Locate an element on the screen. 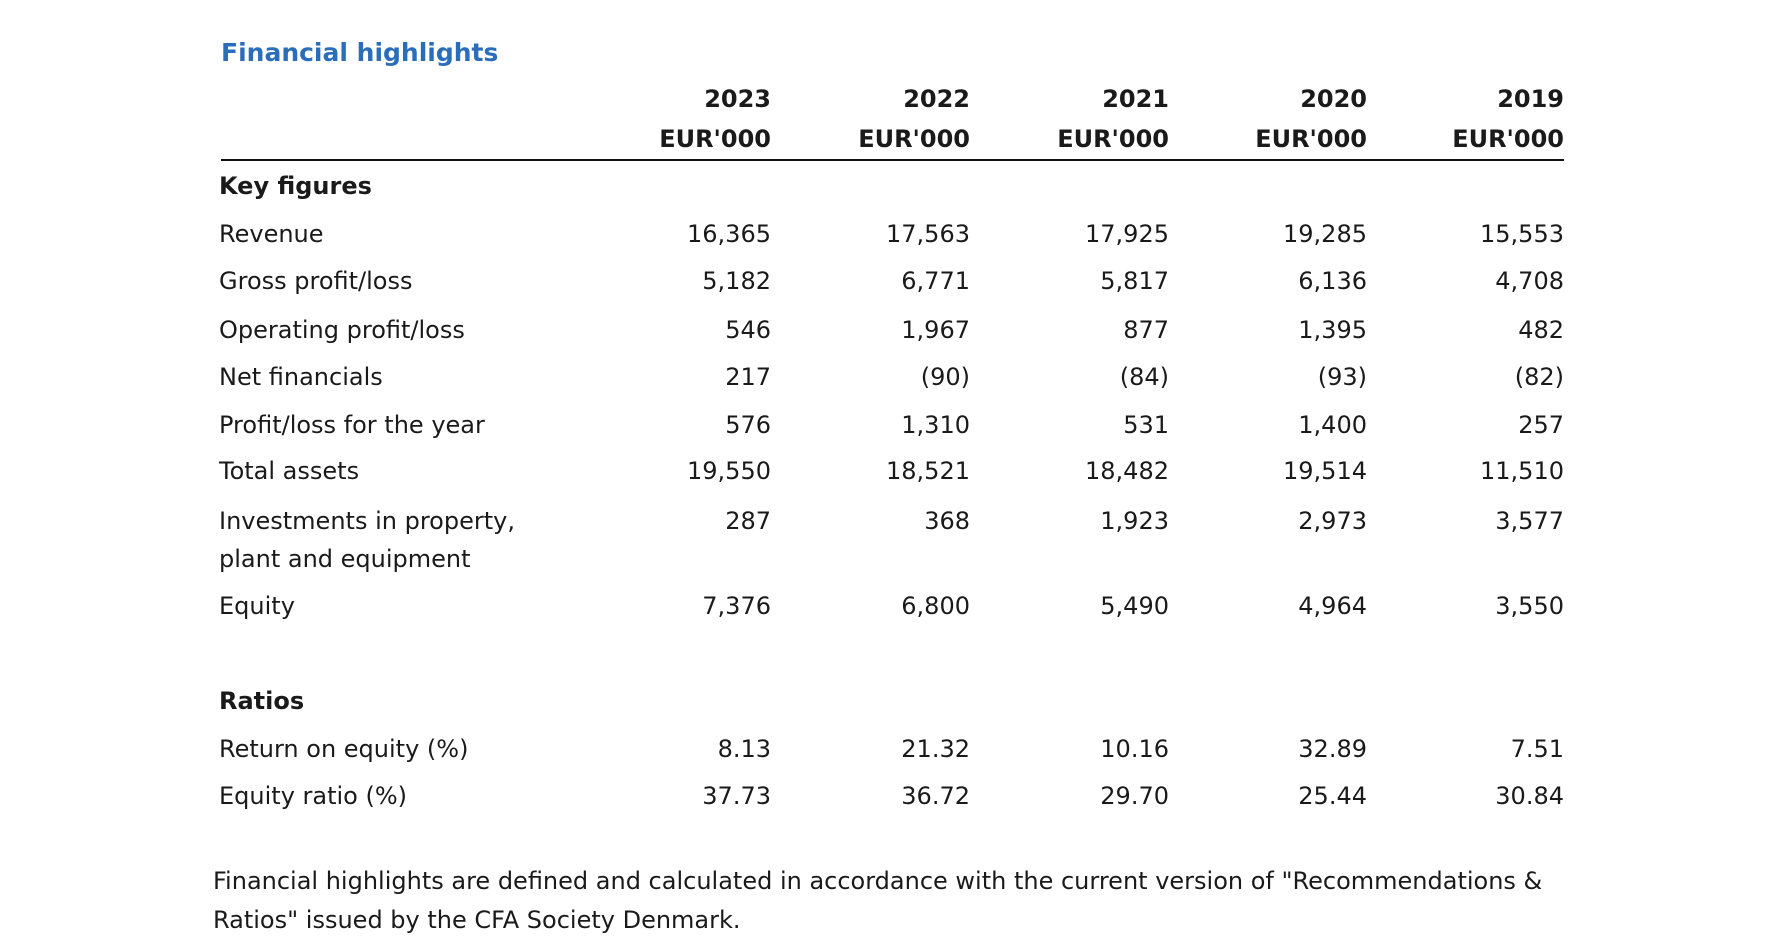 Image resolution: width=1788 pixels, height=952 pixels. cell-value: 37.73 is located at coordinates (736, 796).